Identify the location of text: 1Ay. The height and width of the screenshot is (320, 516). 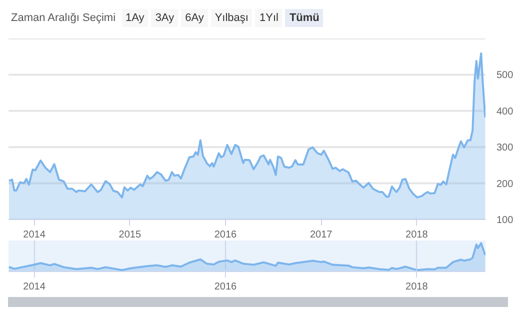
(135, 18).